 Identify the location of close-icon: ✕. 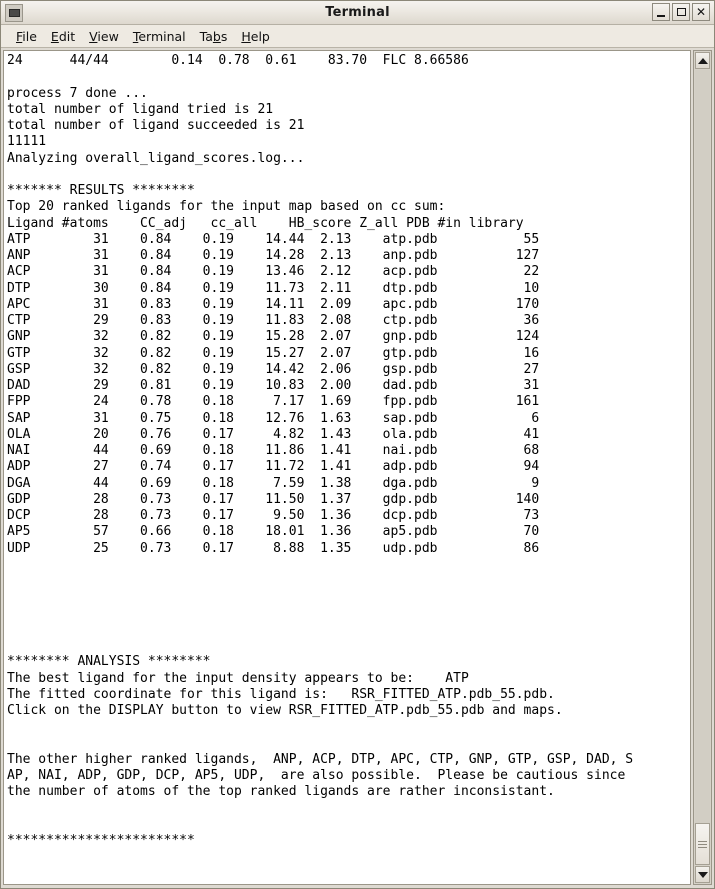
(701, 12).